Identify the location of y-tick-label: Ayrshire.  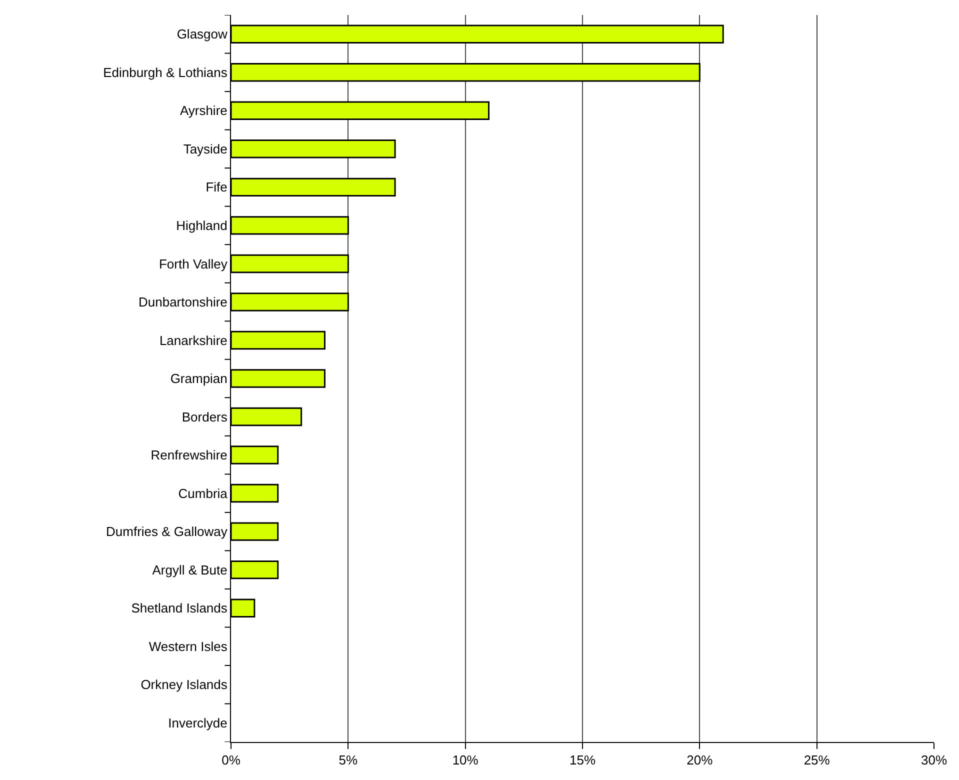
(204, 110).